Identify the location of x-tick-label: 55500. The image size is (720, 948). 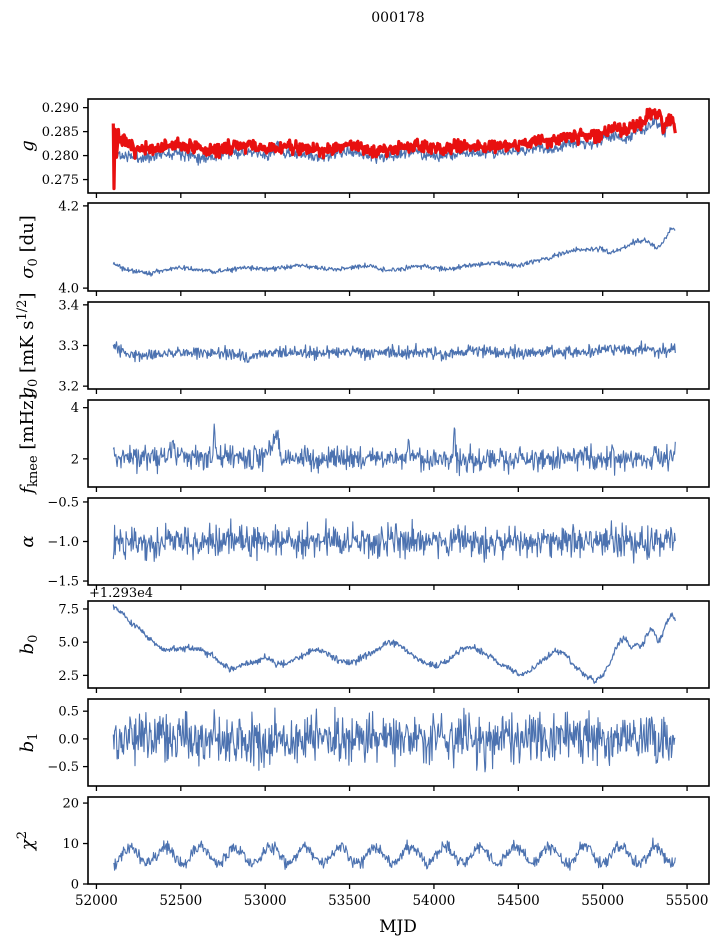
(687, 901).